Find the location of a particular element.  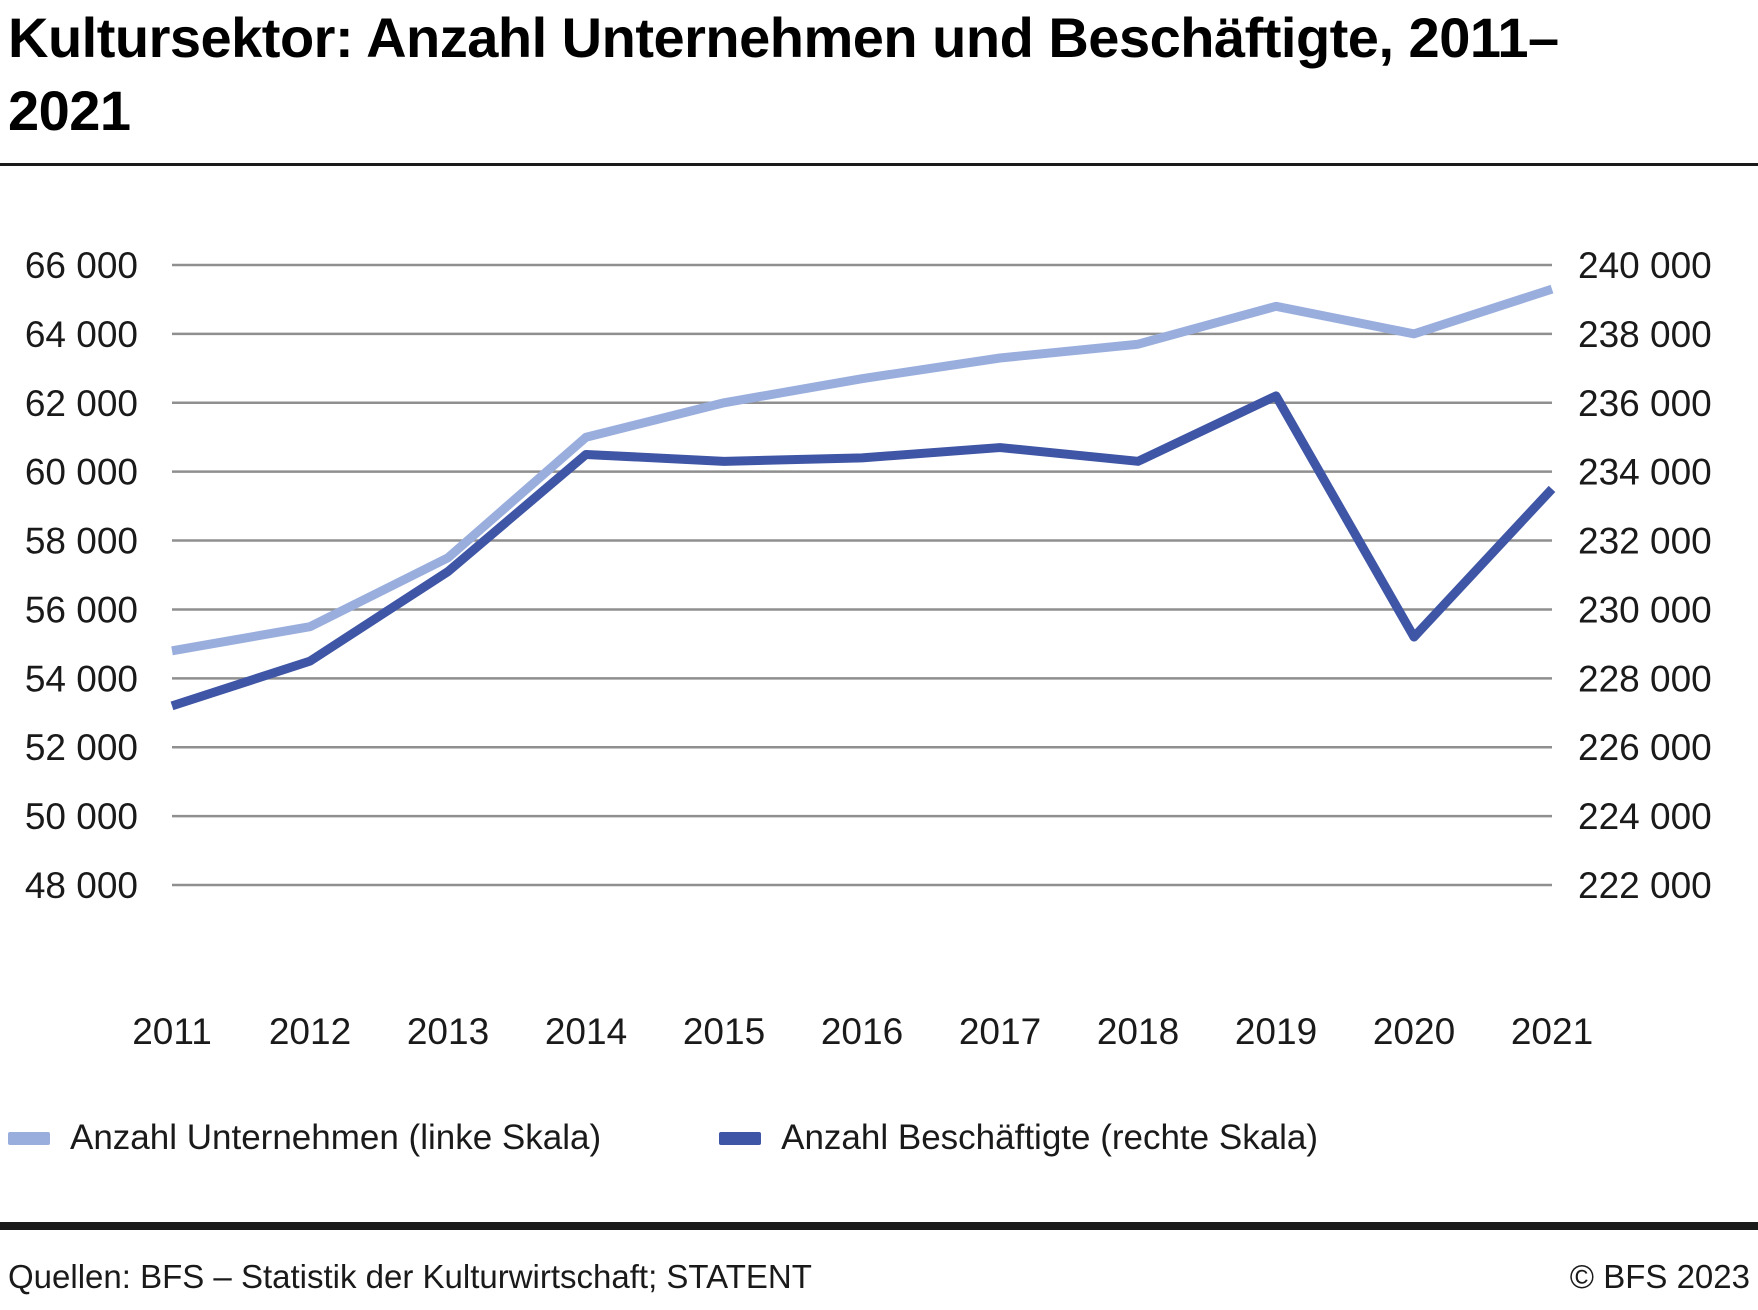

right-axis-tick-label: 230 000 is located at coordinates (1645, 609).